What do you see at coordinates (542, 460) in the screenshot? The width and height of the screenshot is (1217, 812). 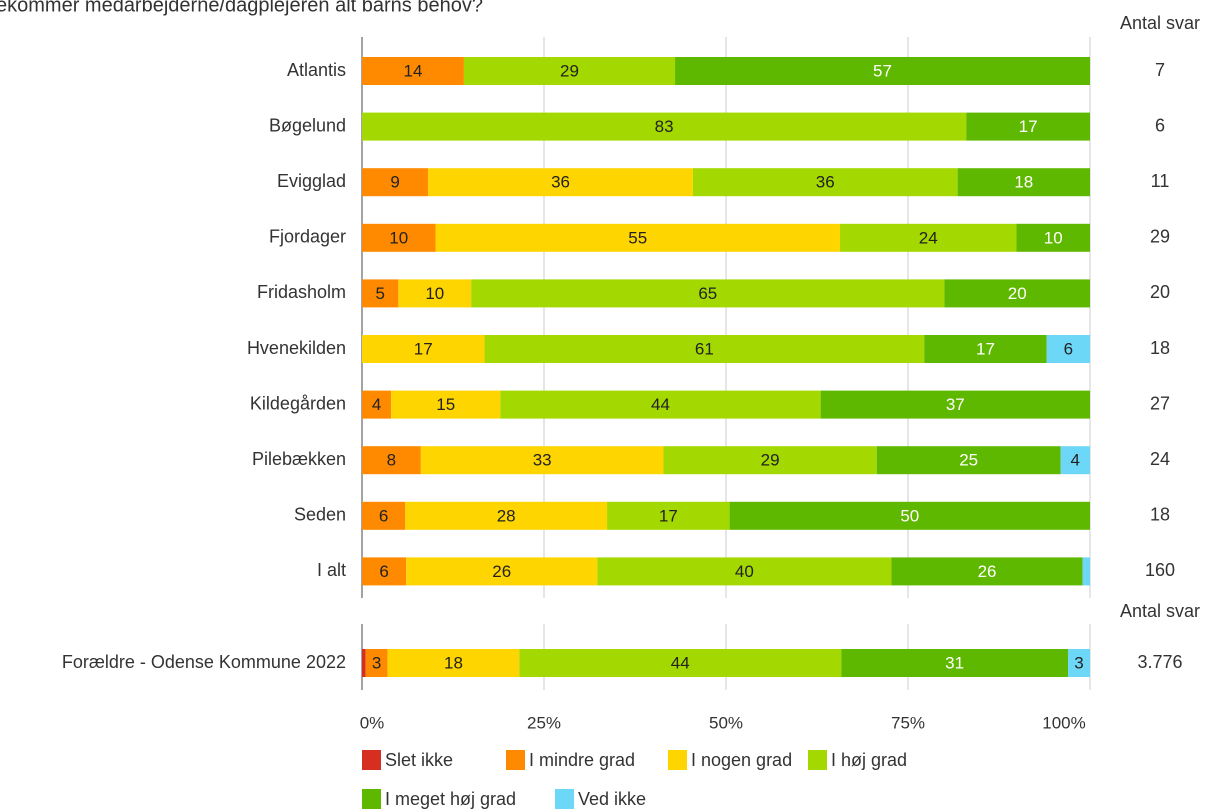 I see `data-label: 33` at bounding box center [542, 460].